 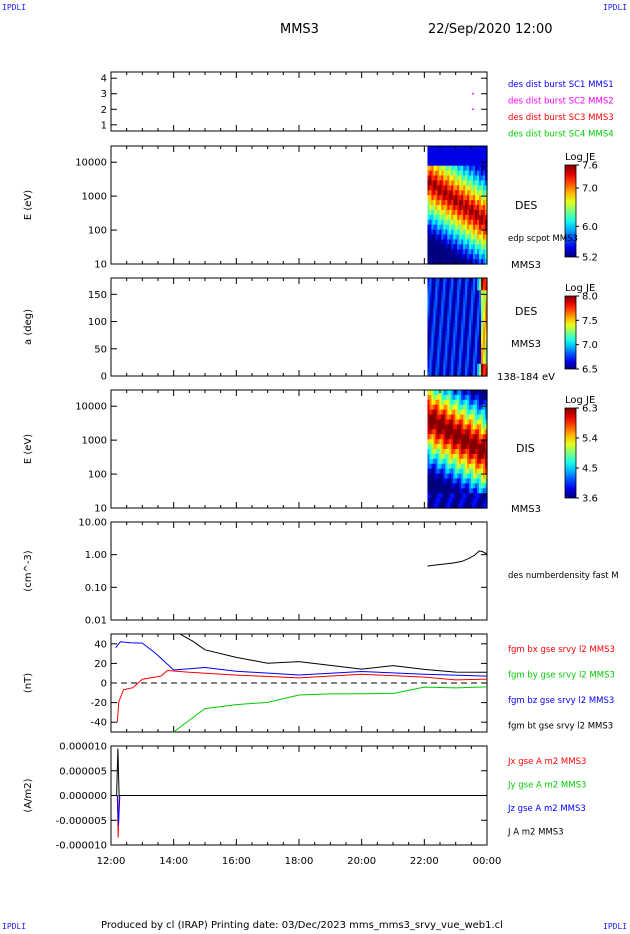 I want to click on y-tick-label: -0.000010, so click(x=81, y=846).